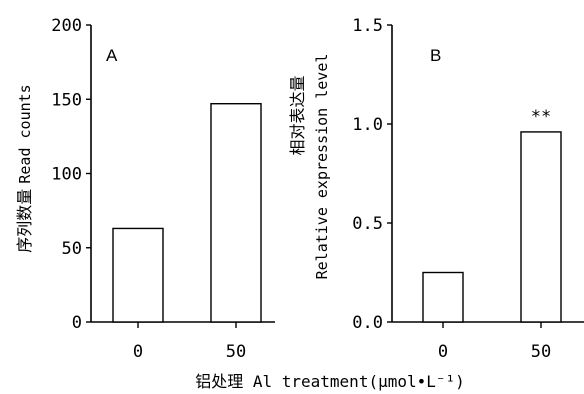  I want to click on panel-a-x-tick-label: 0, so click(138, 352).